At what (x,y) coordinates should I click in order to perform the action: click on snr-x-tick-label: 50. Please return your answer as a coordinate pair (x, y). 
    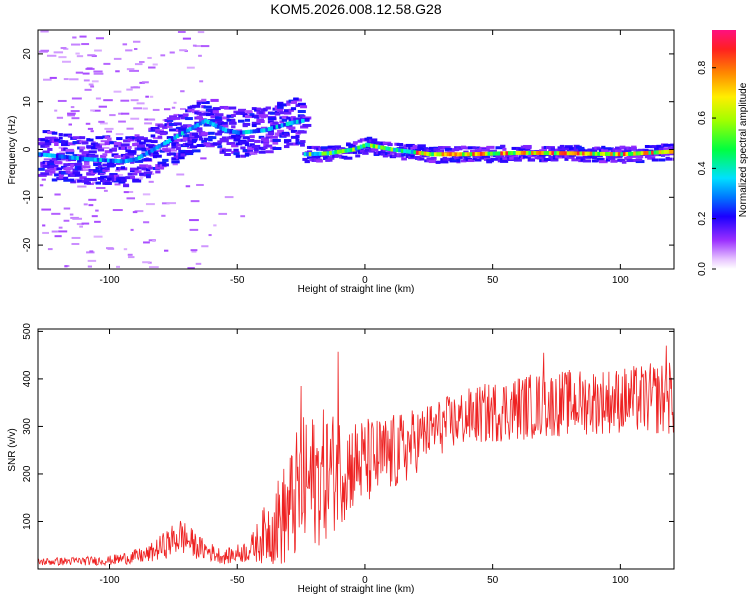
    Looking at the image, I should click on (493, 580).